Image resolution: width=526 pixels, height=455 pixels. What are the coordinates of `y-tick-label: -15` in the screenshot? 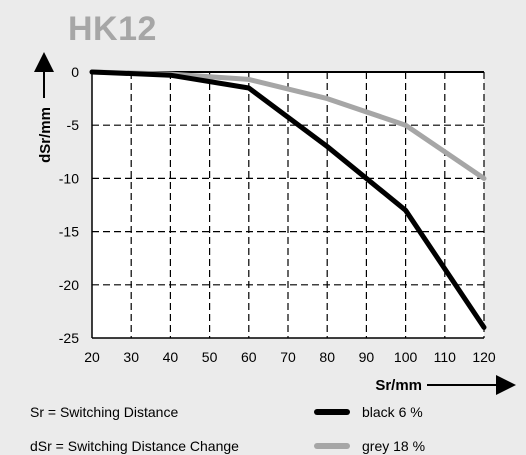 It's located at (69, 232).